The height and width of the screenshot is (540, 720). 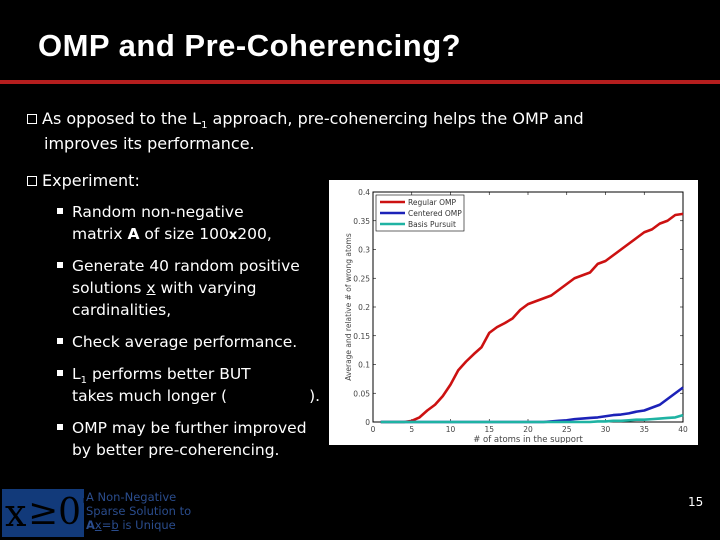 What do you see at coordinates (254, 234) in the screenshot?
I see `subbullet-text: 200,` at bounding box center [254, 234].